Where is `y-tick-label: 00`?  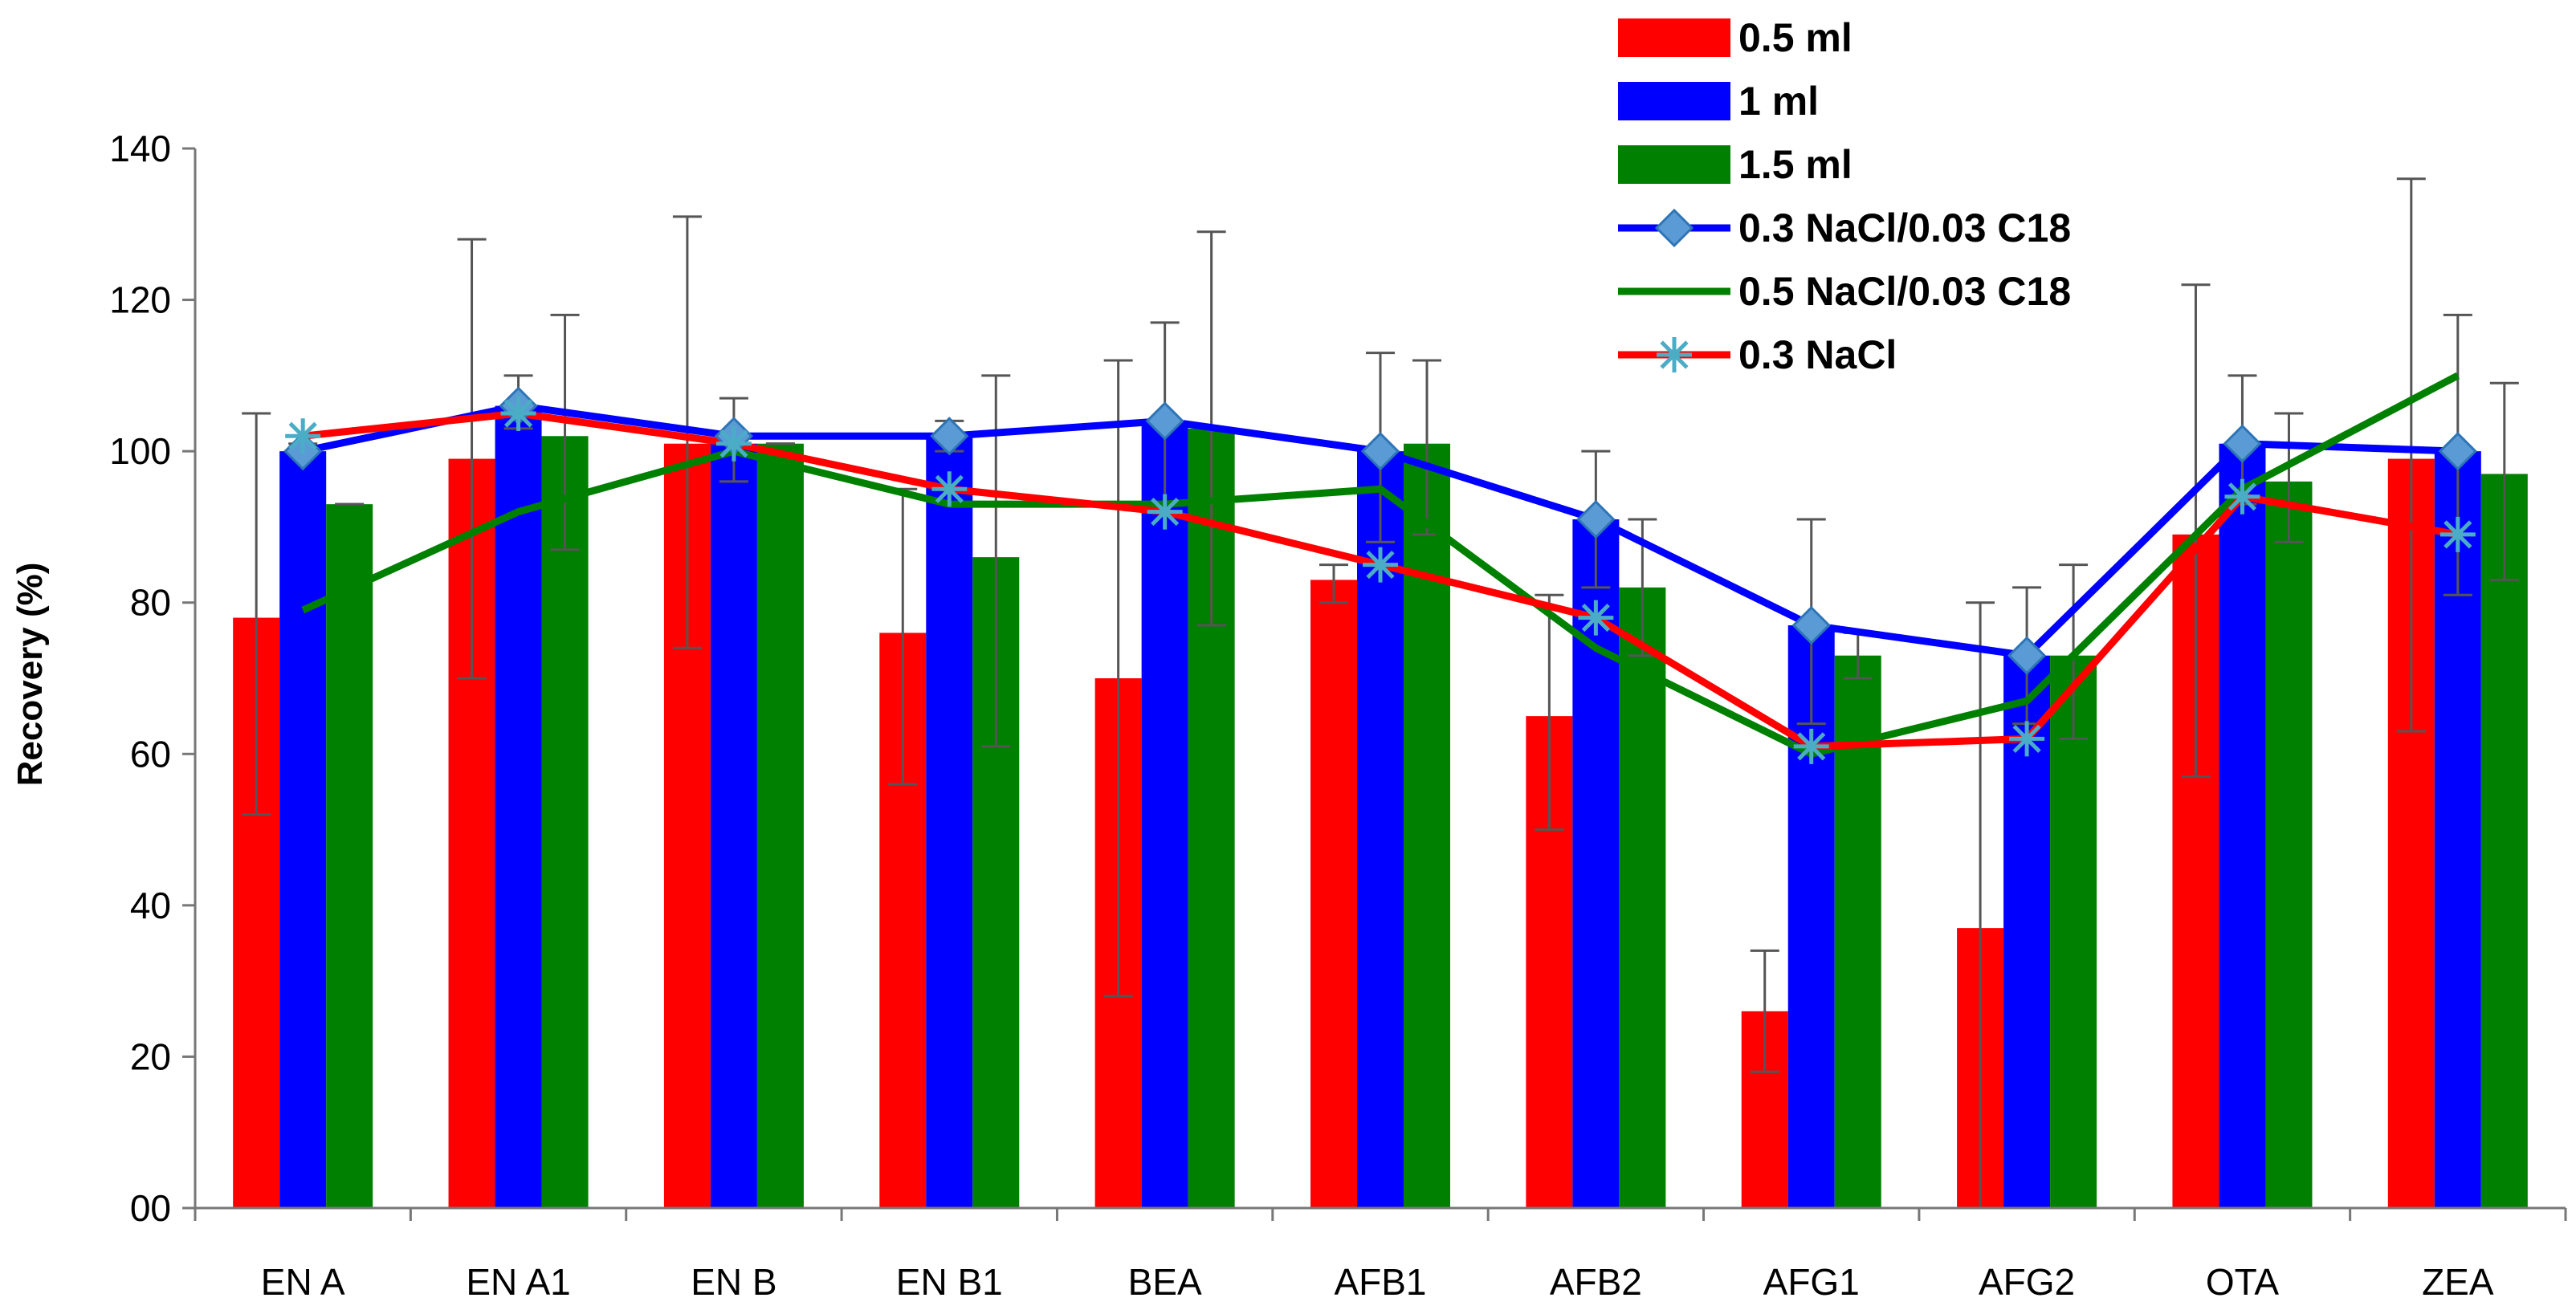 y-tick-label: 00 is located at coordinates (150, 1208).